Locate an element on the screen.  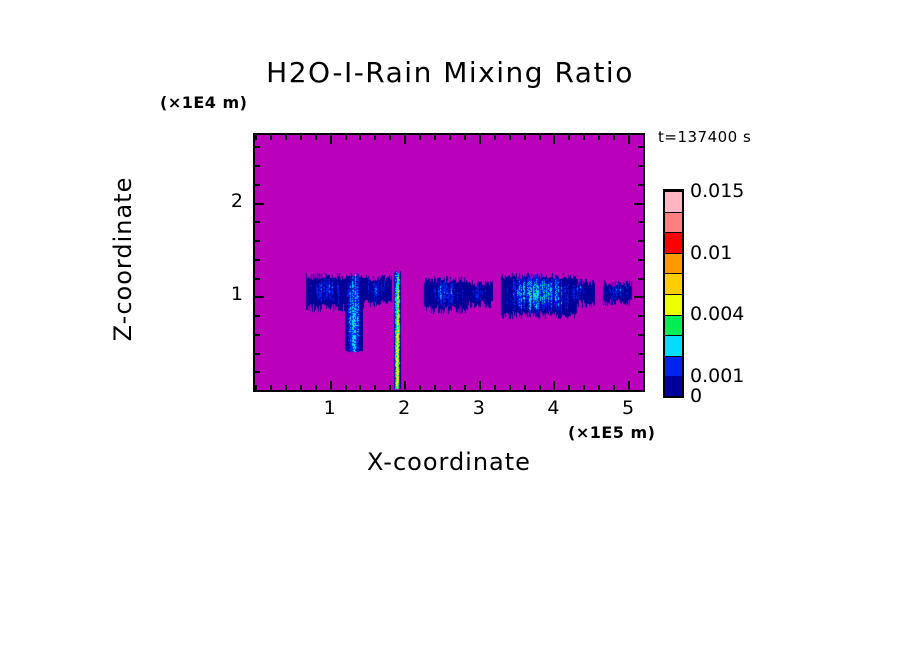
x-axis-title: X-coordinate is located at coordinates (449, 462).